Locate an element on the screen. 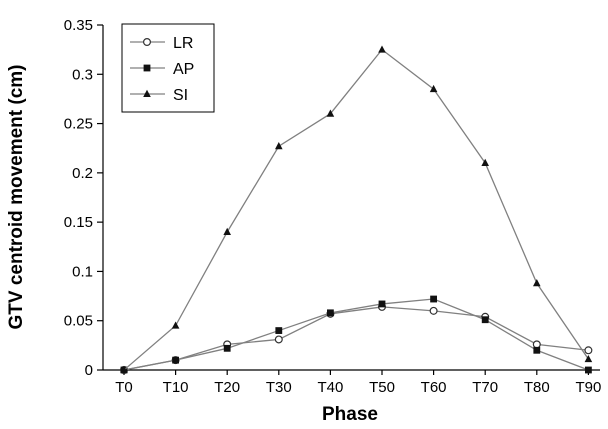 This screenshot has width=608, height=429. y-tick-label: 0.3 is located at coordinates (82, 74).